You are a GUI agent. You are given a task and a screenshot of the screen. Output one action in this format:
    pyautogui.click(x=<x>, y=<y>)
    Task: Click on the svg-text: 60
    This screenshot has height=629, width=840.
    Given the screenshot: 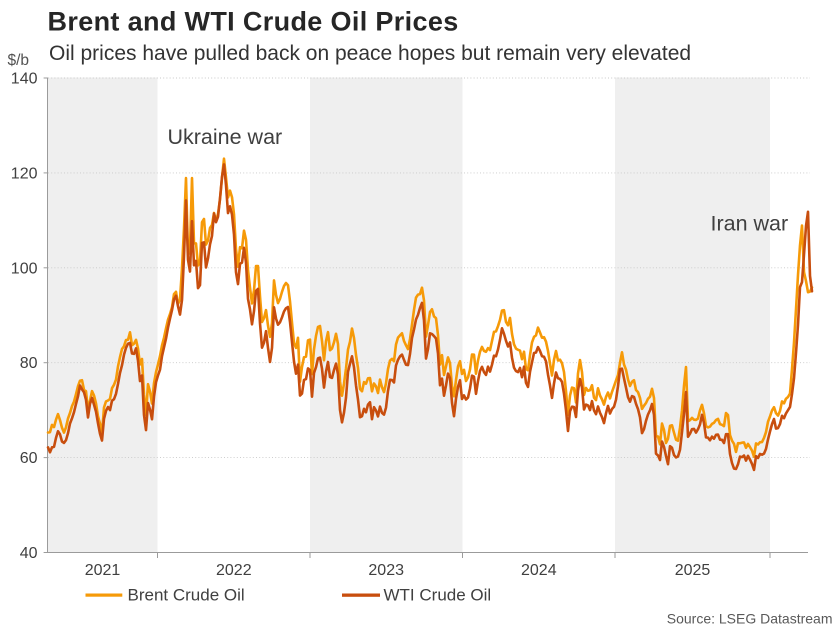 What is the action you would take?
    pyautogui.click(x=29, y=458)
    